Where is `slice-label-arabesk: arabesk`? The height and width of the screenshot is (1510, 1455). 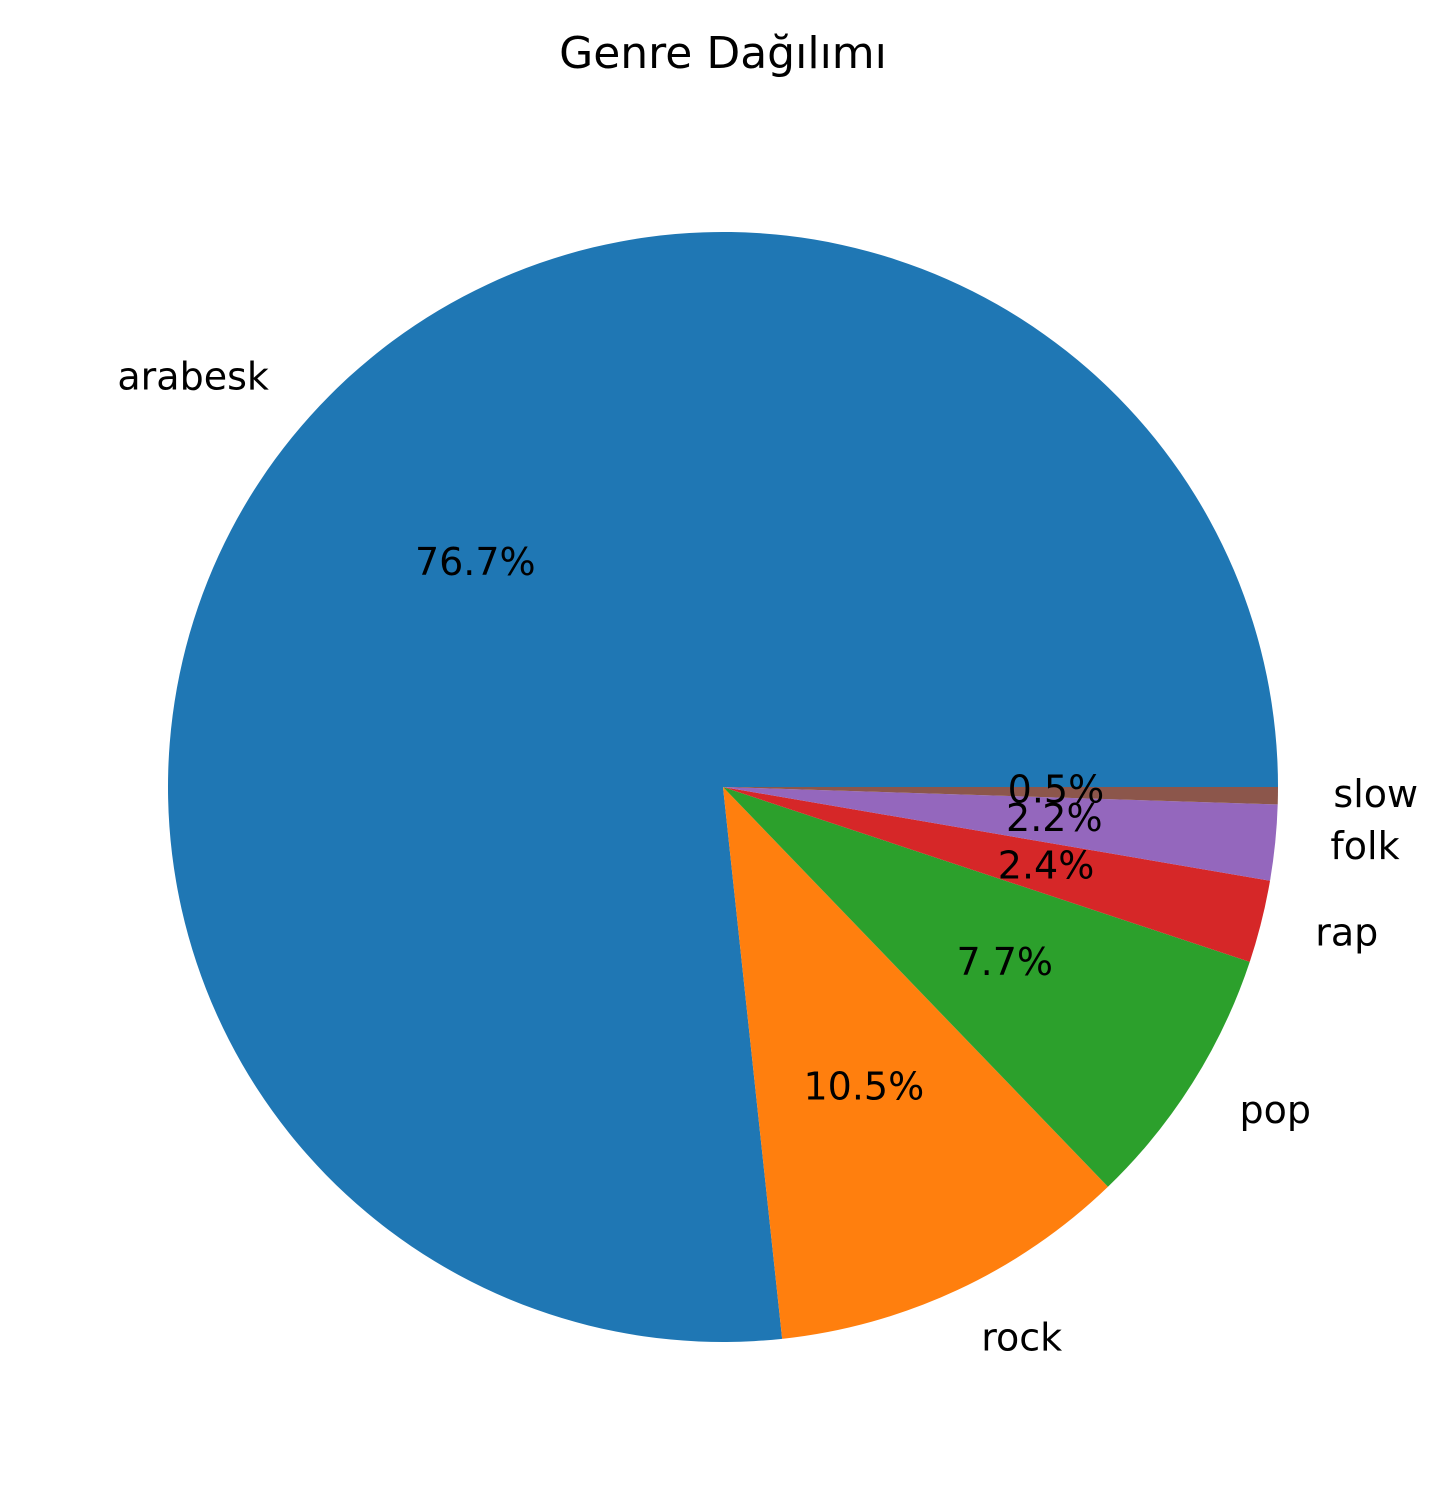
slice-label-arabesk: arabesk is located at coordinates (193, 376).